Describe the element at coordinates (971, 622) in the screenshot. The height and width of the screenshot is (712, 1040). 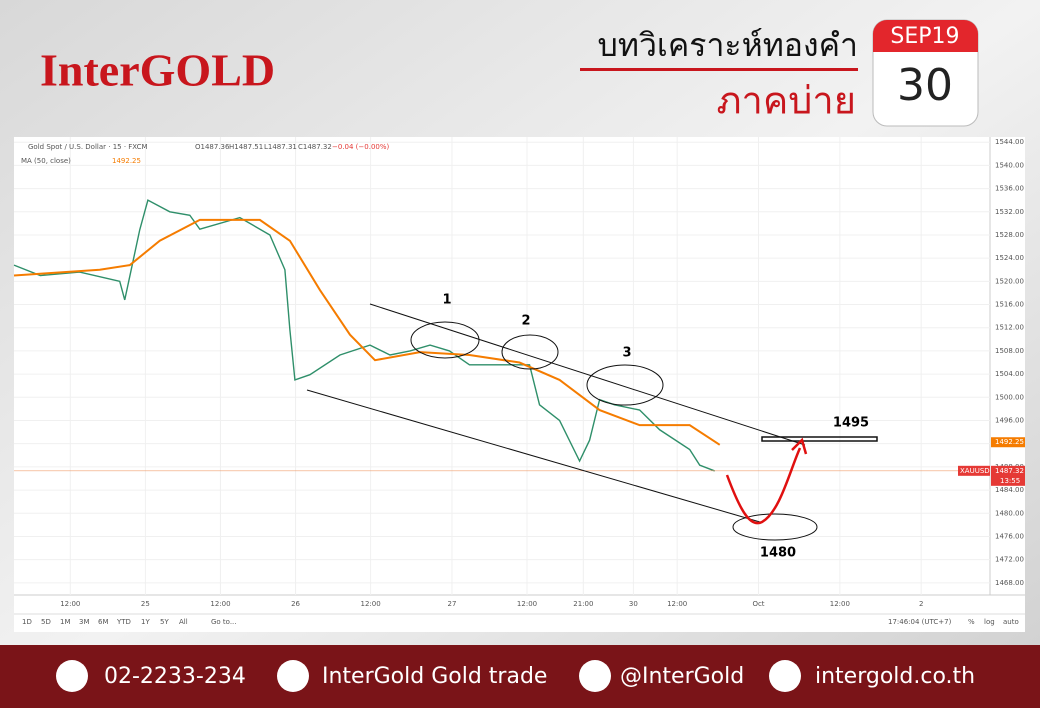
I see `option-button: %` at that location.